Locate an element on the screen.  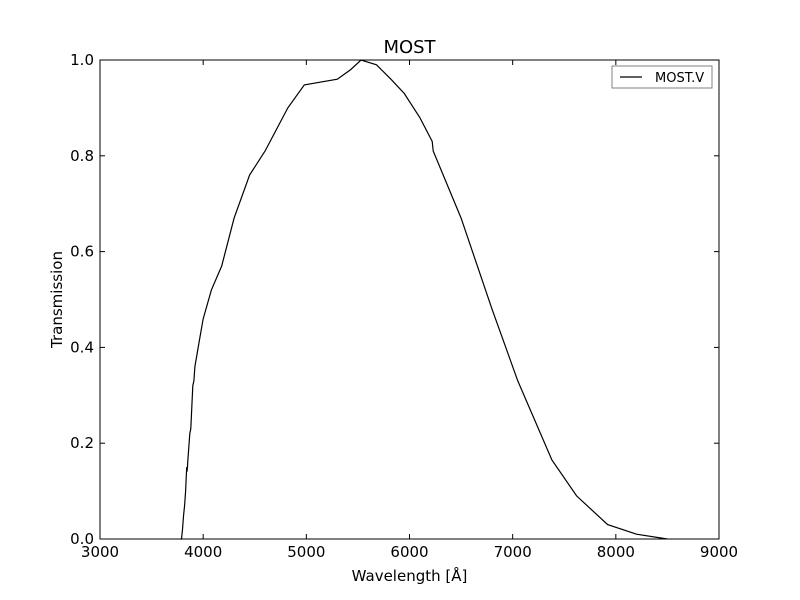
chart-title: MOST is located at coordinates (409, 47).